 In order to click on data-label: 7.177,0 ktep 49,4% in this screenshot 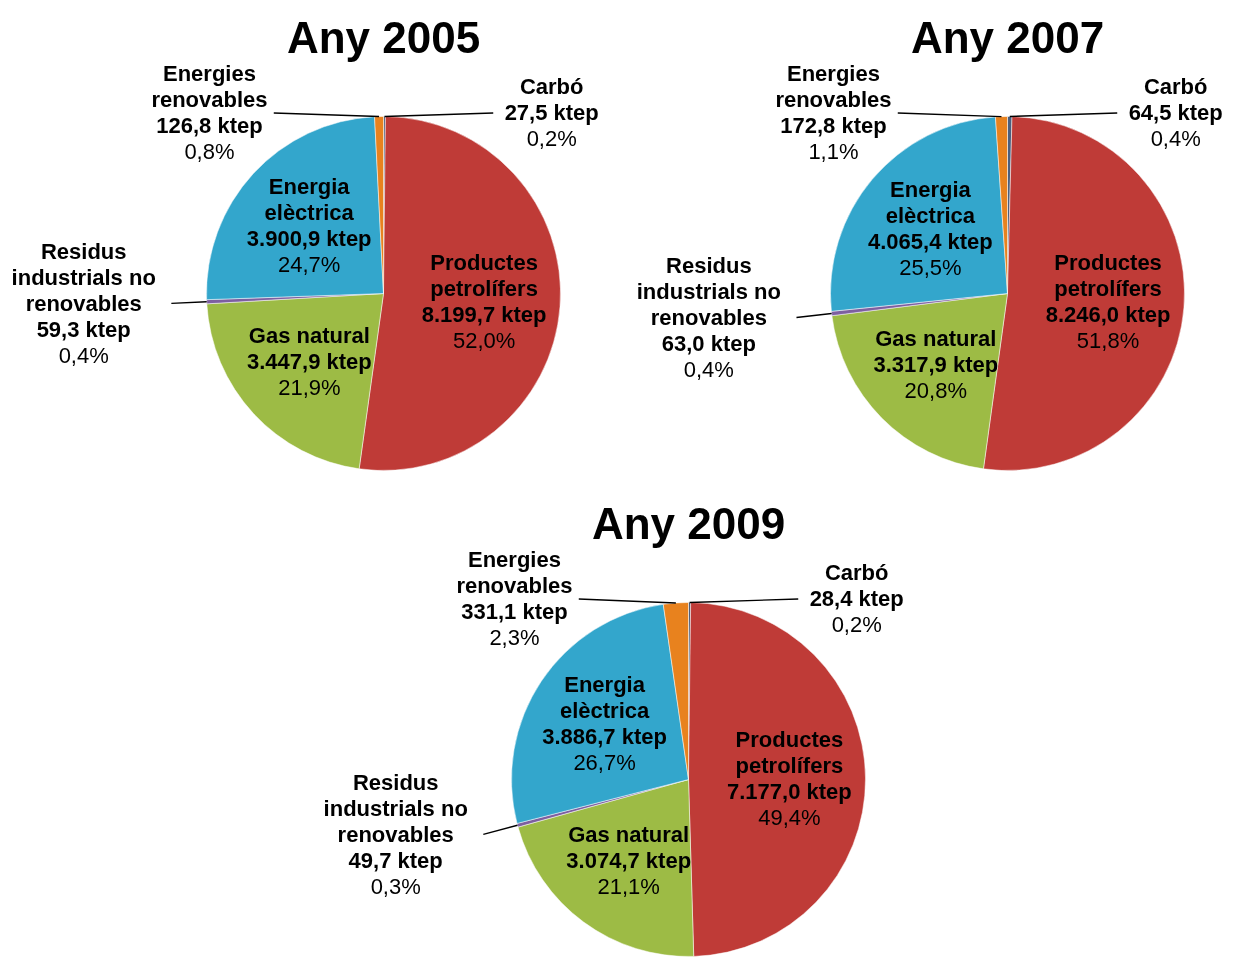, I will do `click(789, 805)`.